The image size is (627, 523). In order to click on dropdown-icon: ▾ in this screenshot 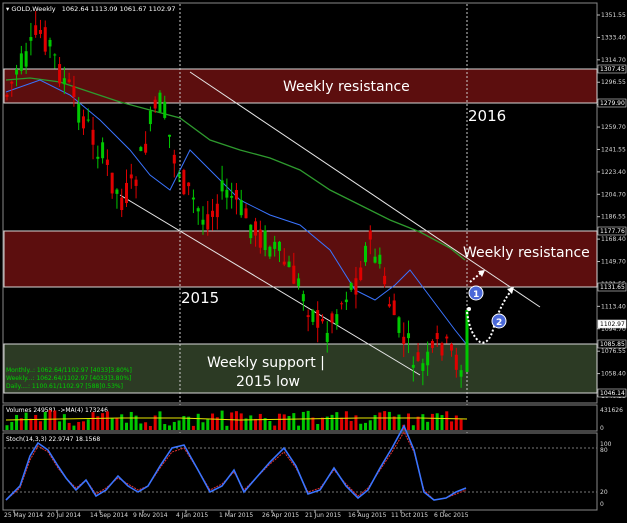, I will do `click(8, 9)`.